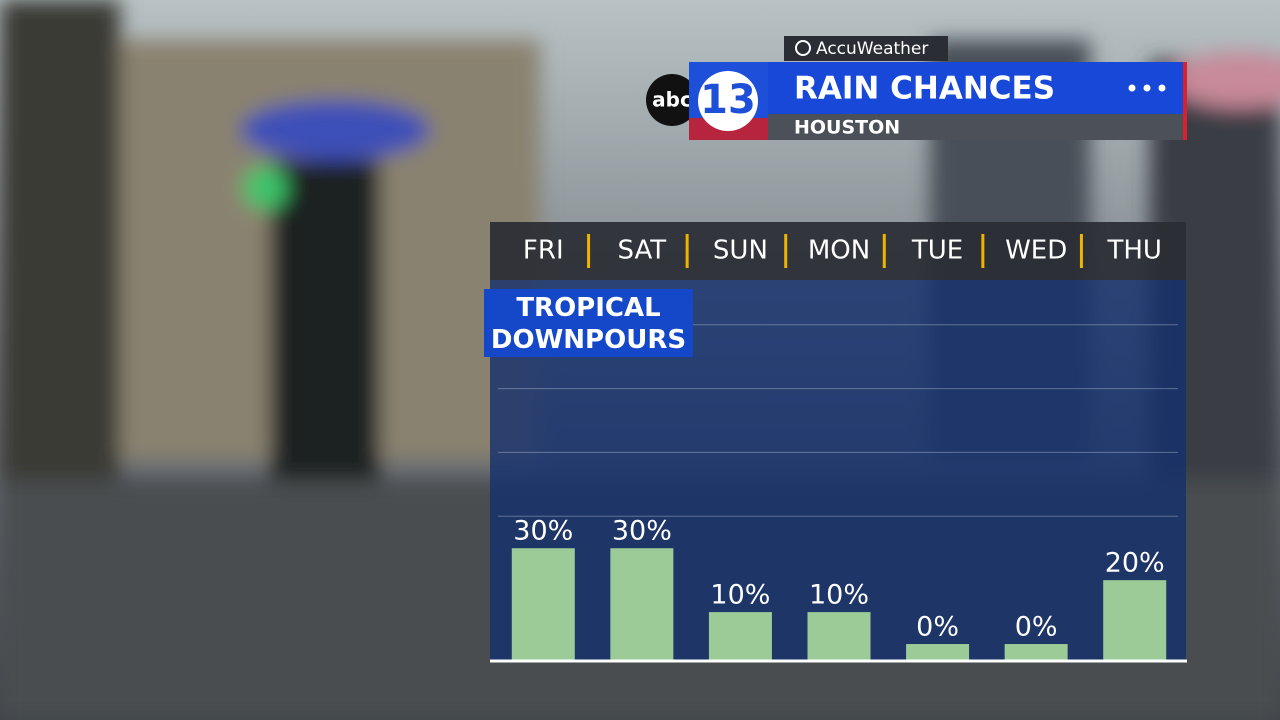 This screenshot has width=1280, height=720. I want to click on brand: AccuWeather, so click(872, 49).